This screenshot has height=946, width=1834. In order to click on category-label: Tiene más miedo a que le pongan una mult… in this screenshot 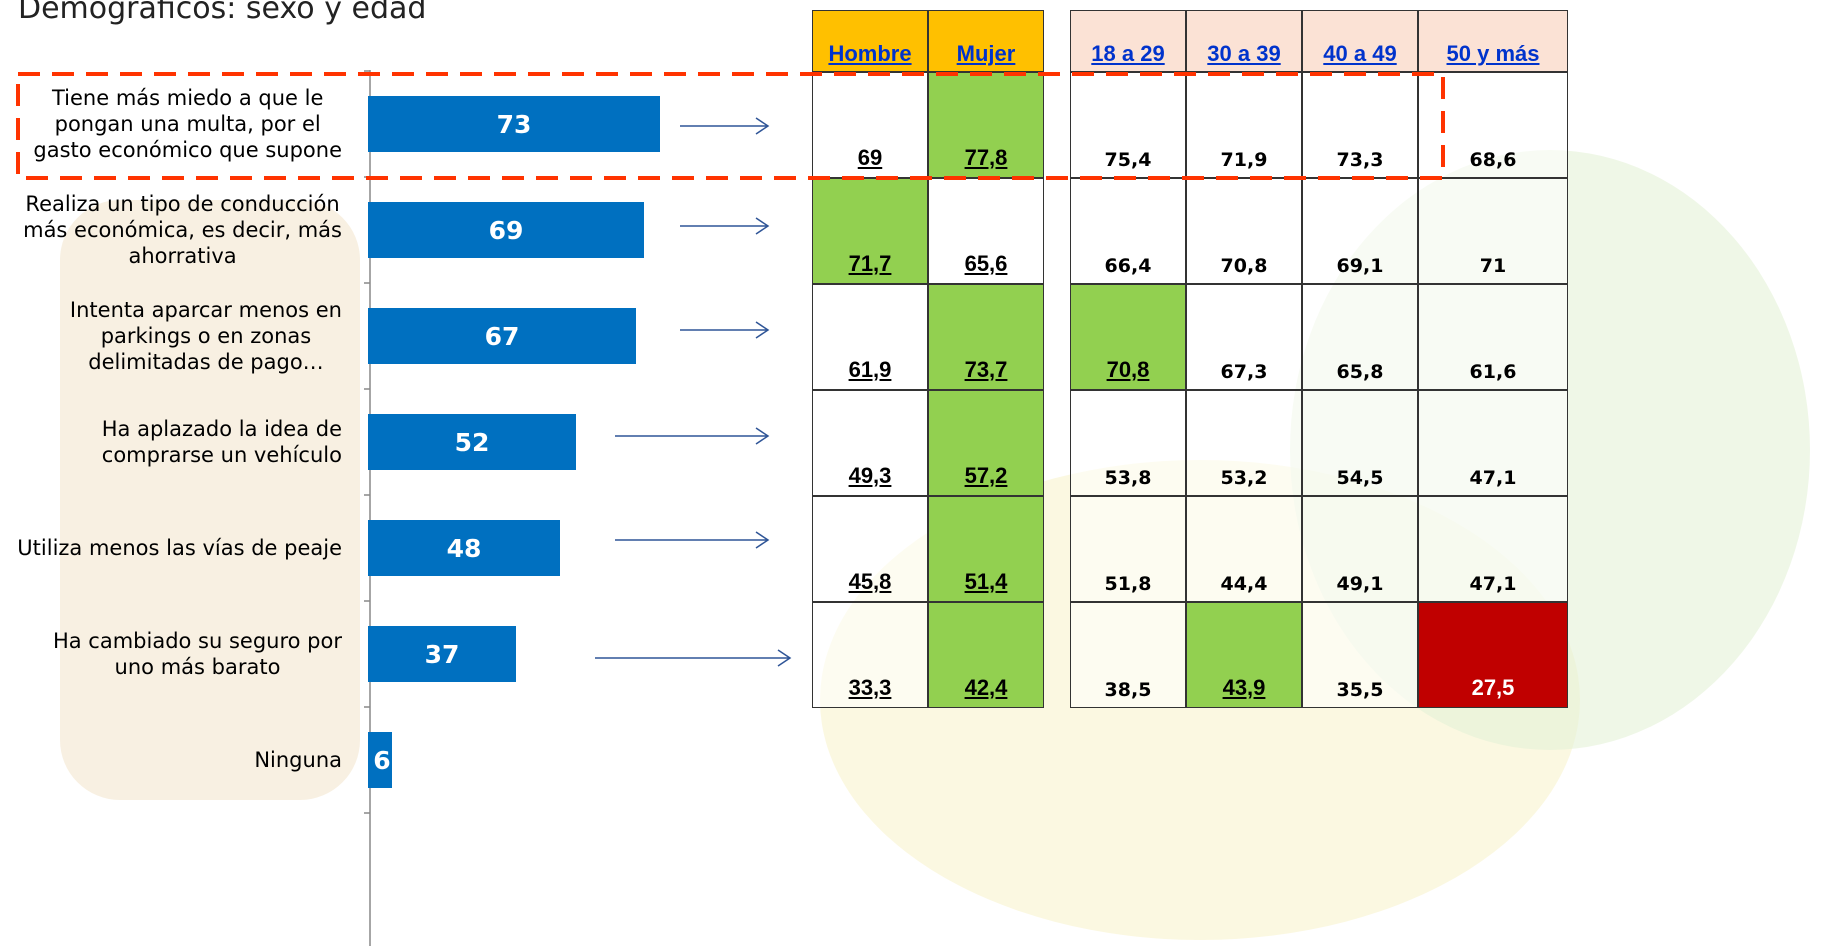, I will do `click(187, 124)`.